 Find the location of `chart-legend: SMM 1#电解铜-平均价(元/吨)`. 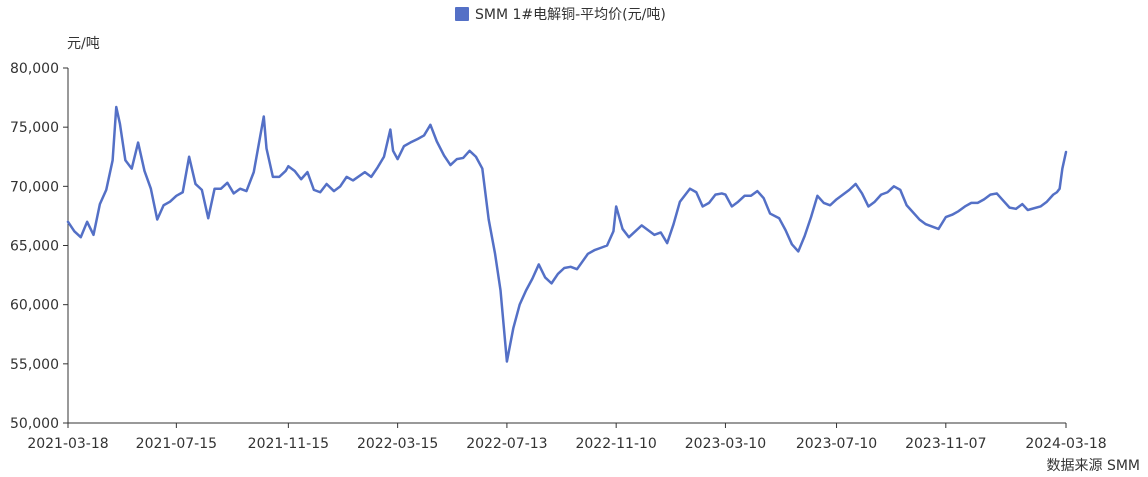

chart-legend: SMM 1#电解铜-平均价(元/吨) is located at coordinates (560, 15).